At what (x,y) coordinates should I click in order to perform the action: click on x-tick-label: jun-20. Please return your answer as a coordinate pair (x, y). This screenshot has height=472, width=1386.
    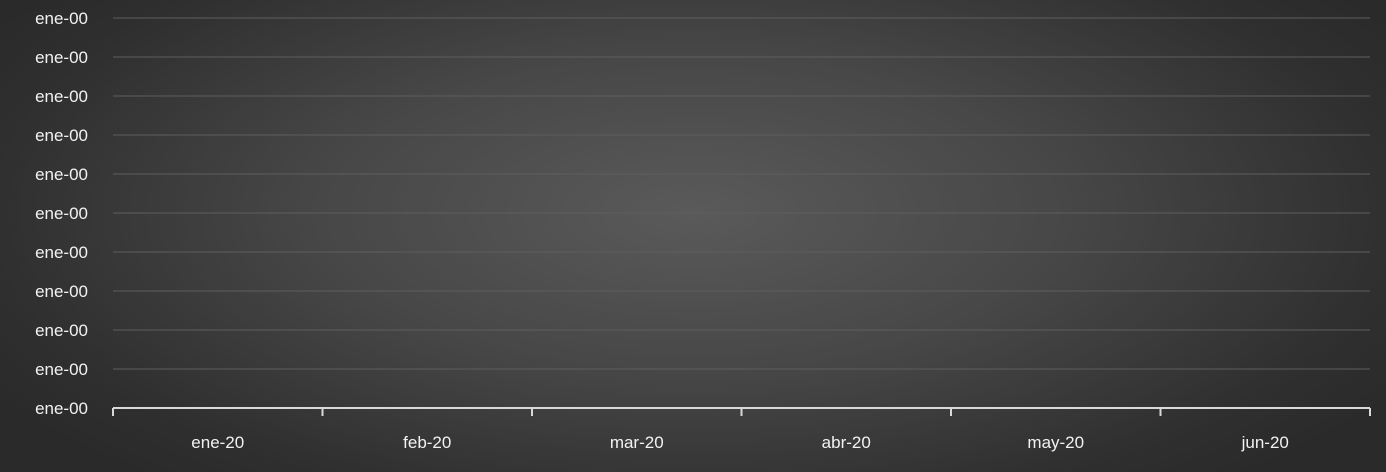
    Looking at the image, I should click on (1265, 442).